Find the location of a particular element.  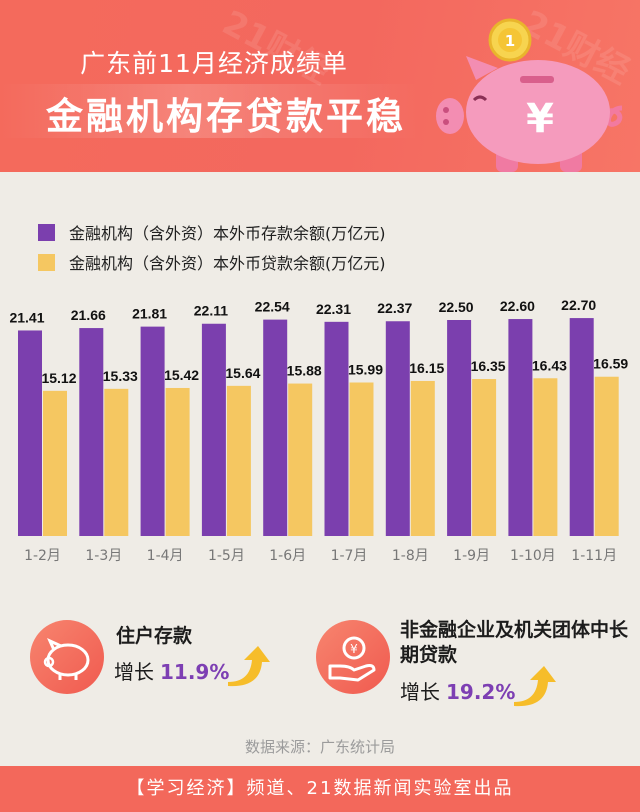

x-tick-label: 1-6月 is located at coordinates (287, 556).